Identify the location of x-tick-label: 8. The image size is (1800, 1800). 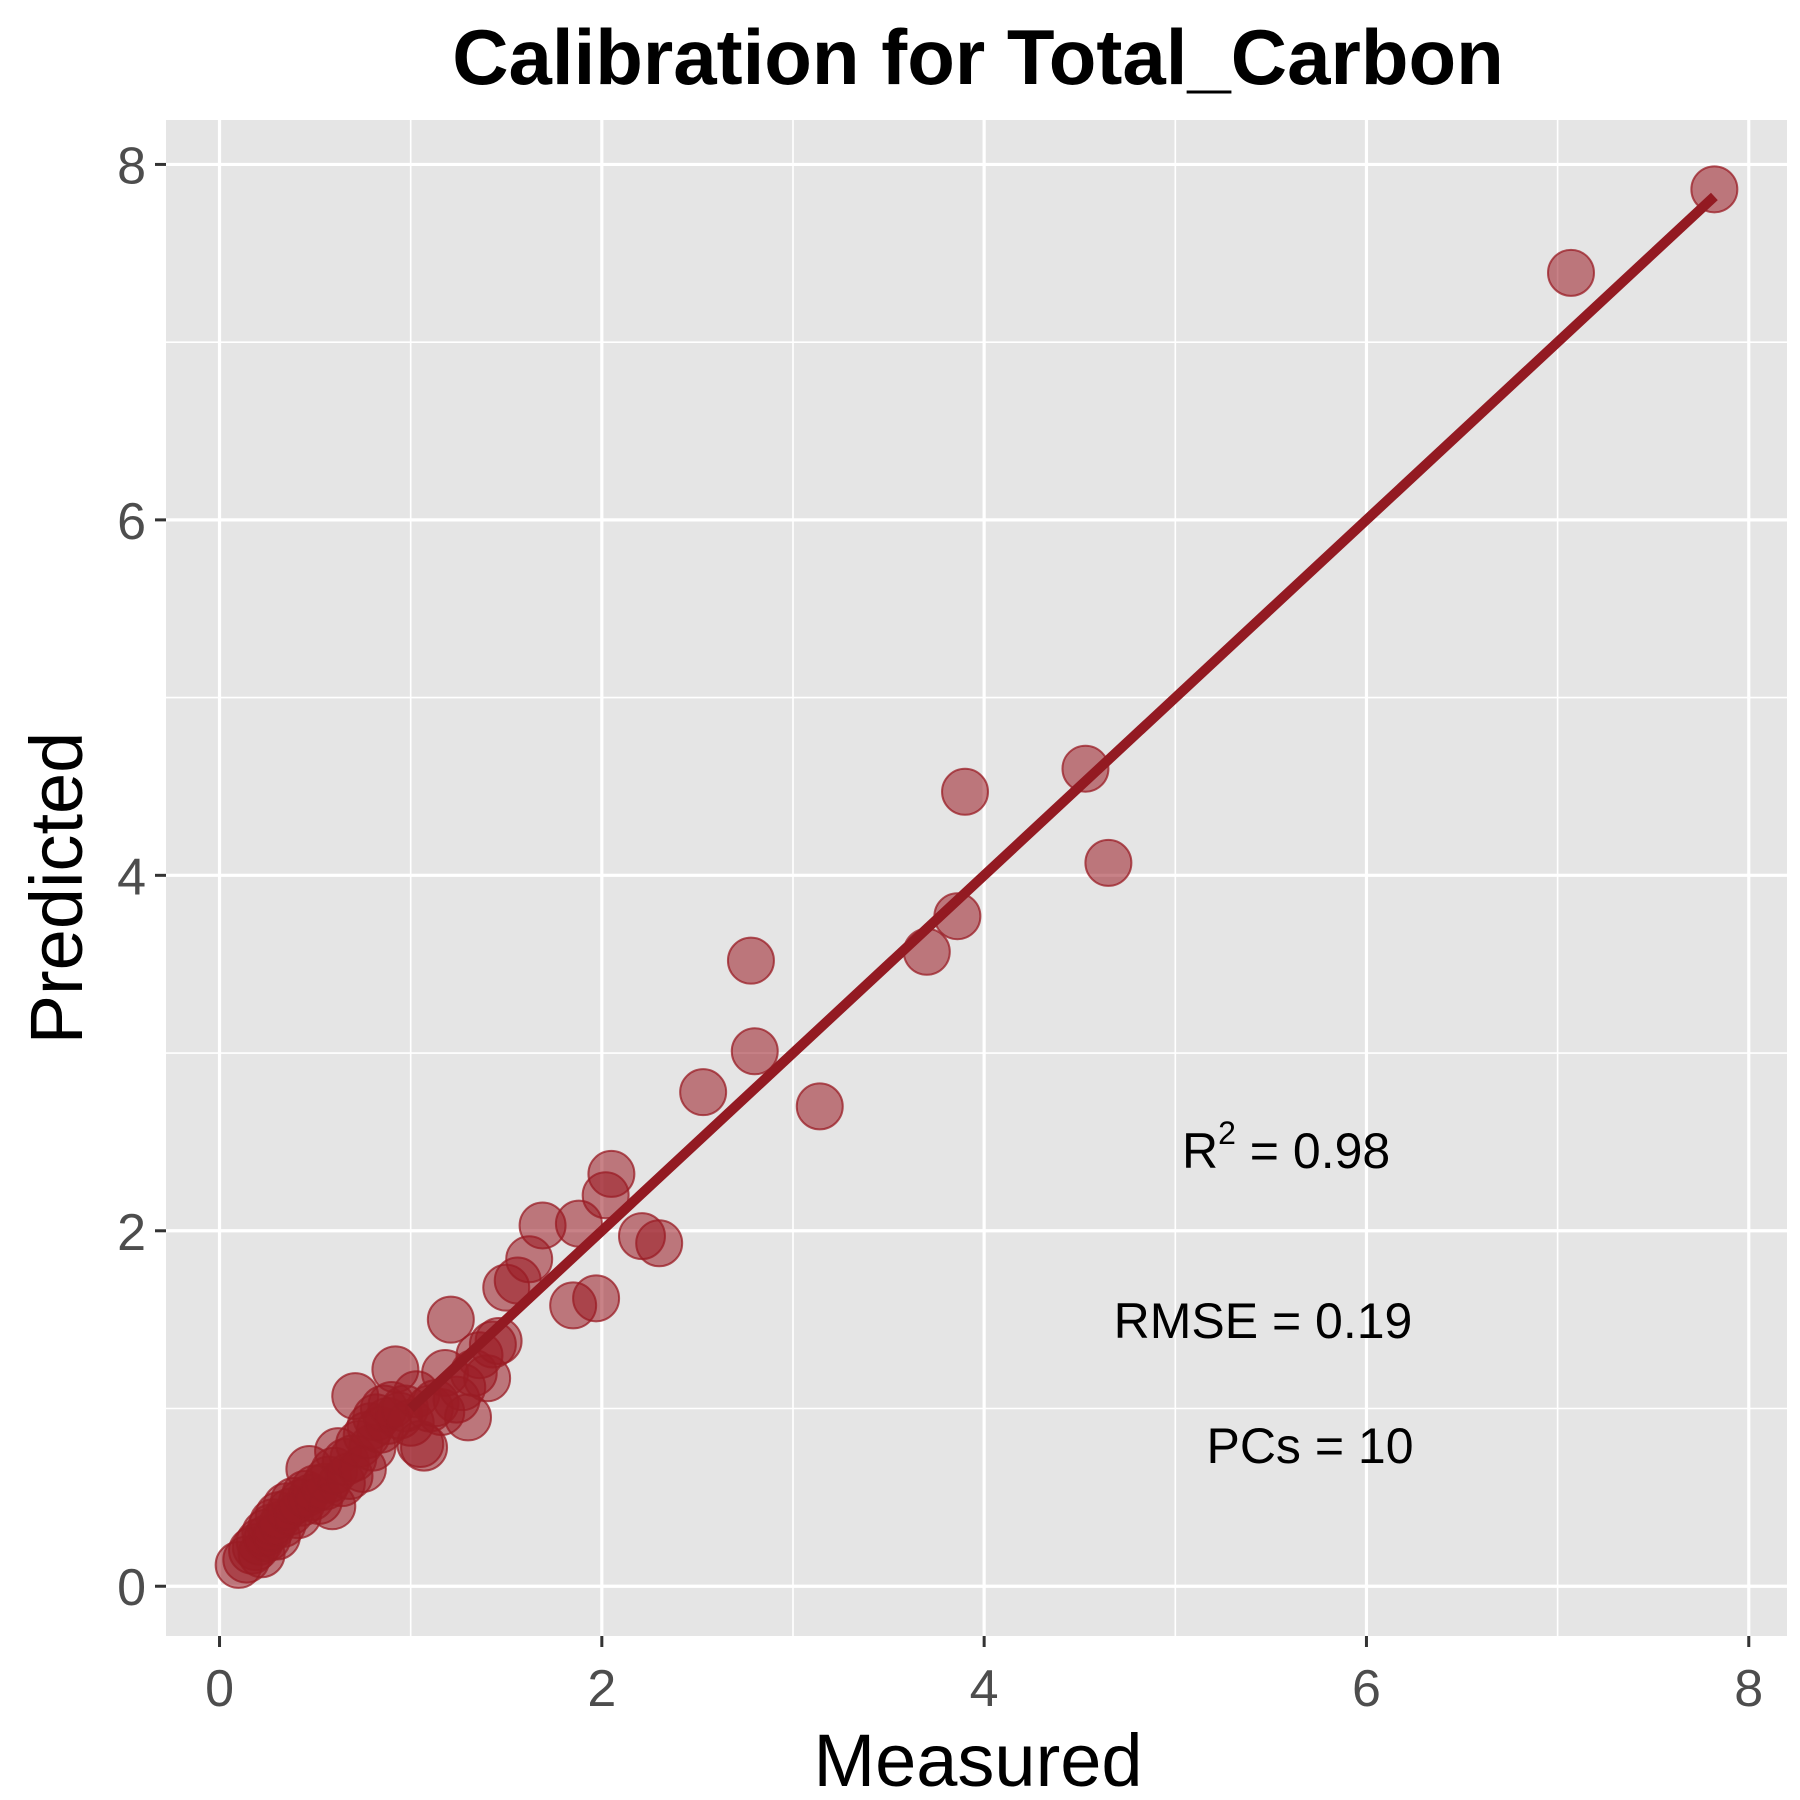
(1748, 1689).